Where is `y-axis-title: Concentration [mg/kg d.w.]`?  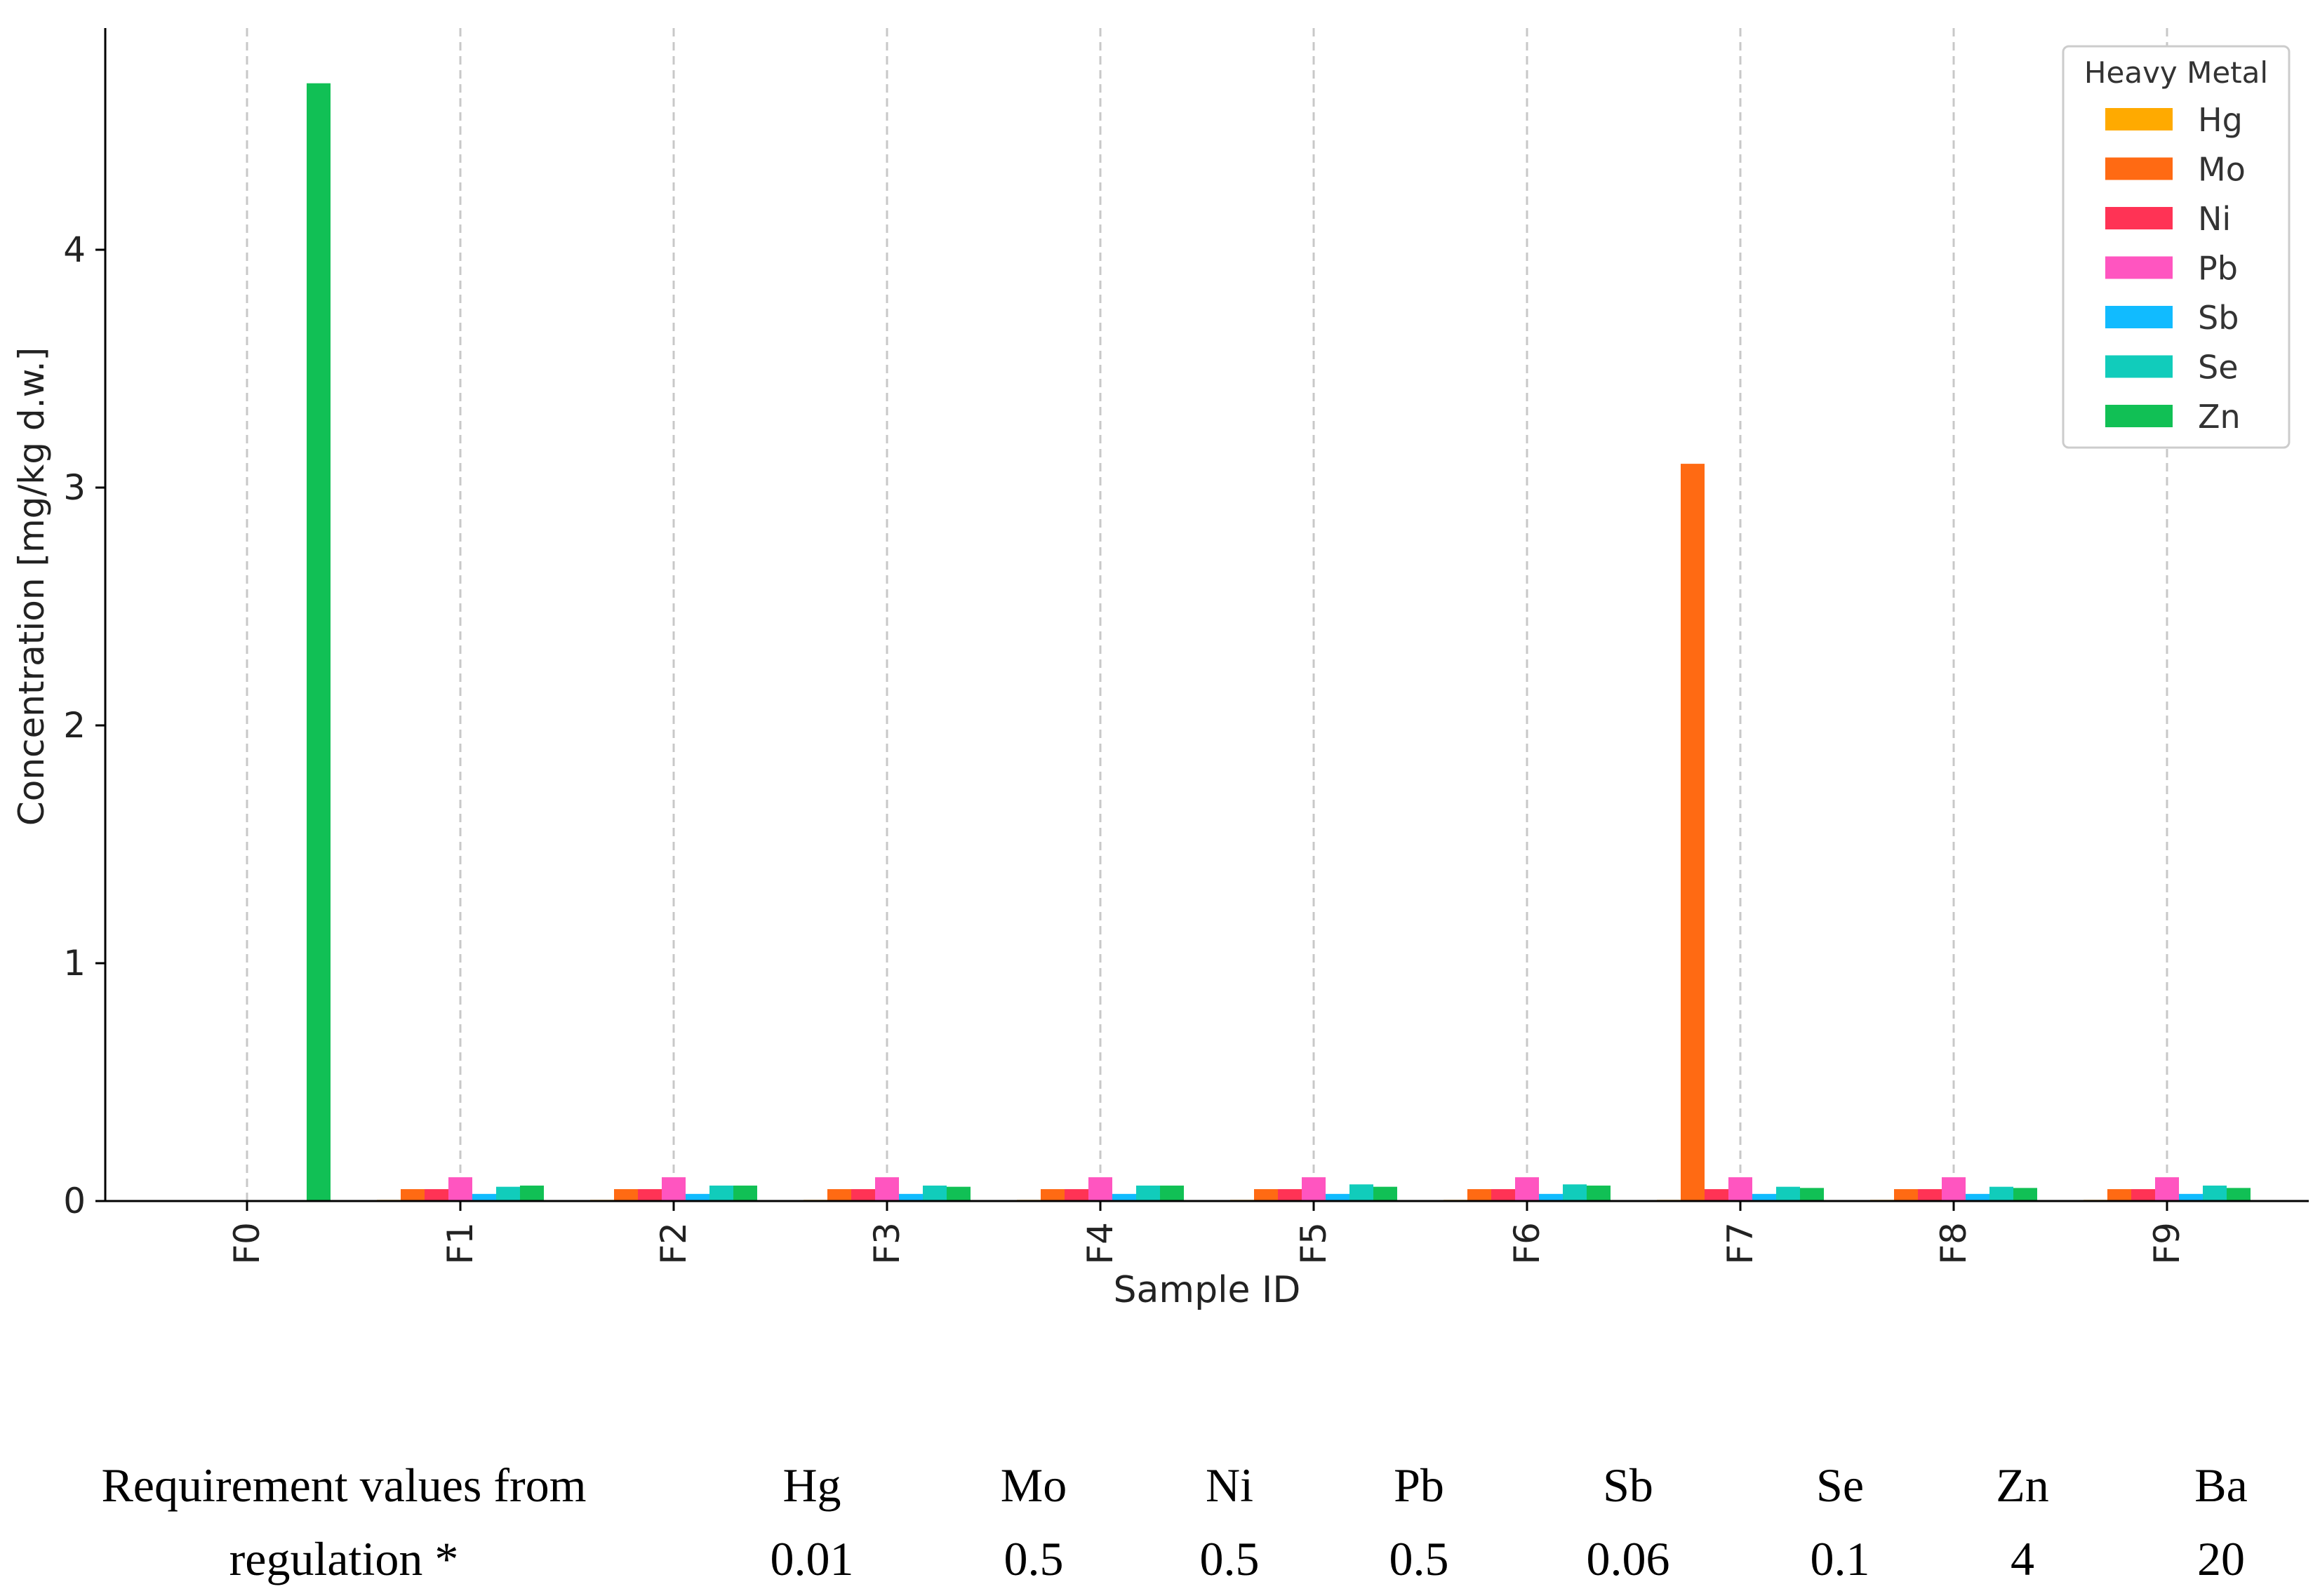
y-axis-title: Concentration [mg/kg d.w.] is located at coordinates (31, 586).